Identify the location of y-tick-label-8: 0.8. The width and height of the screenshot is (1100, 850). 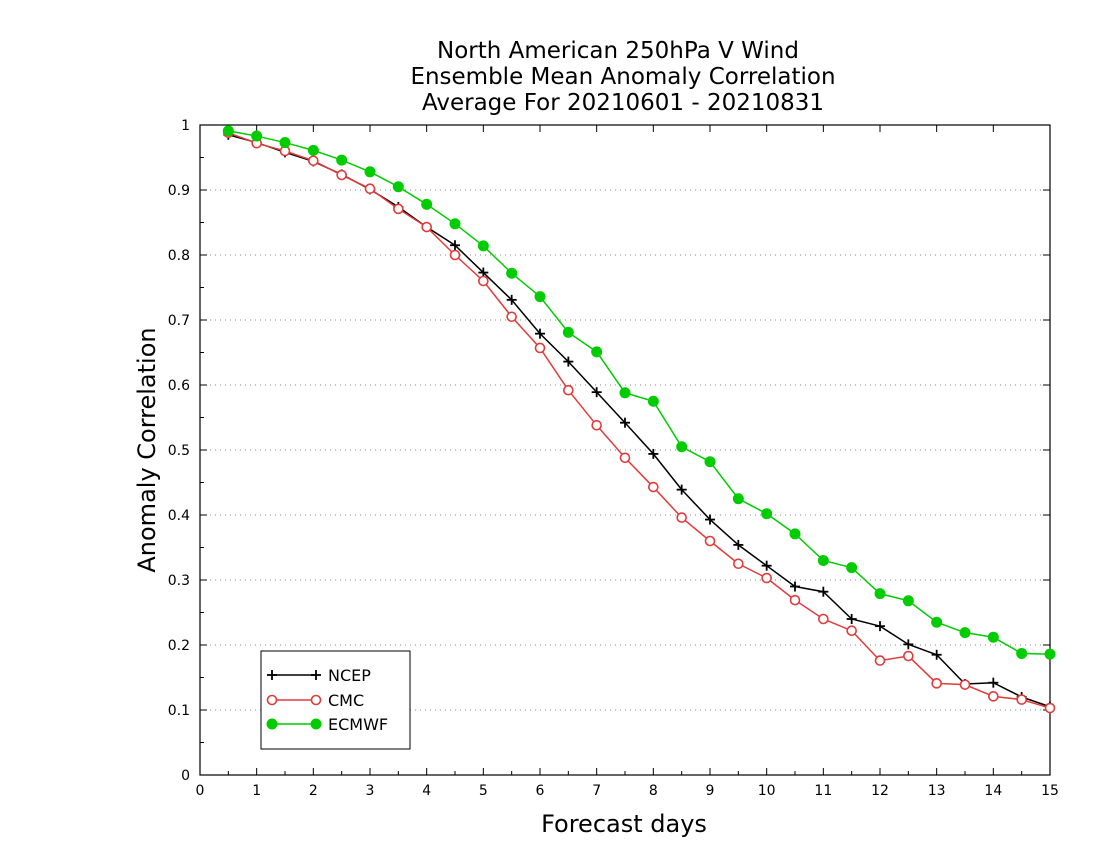
(179, 256).